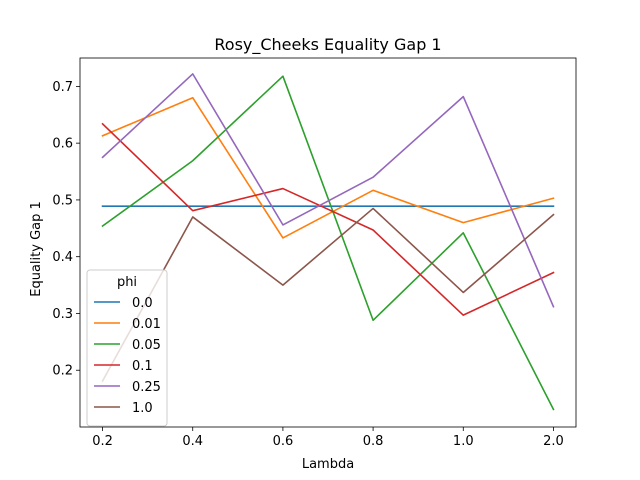 The width and height of the screenshot is (640, 480). Describe the element at coordinates (192, 441) in the screenshot. I see `x-tick-label: 0.4` at that location.